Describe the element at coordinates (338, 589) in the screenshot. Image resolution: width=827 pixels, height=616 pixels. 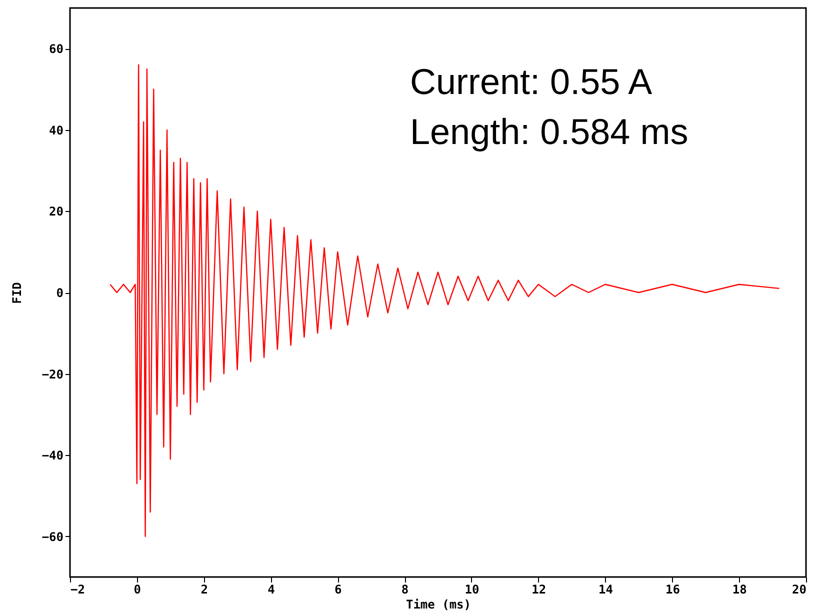
I see `x-tick-label: 6` at that location.